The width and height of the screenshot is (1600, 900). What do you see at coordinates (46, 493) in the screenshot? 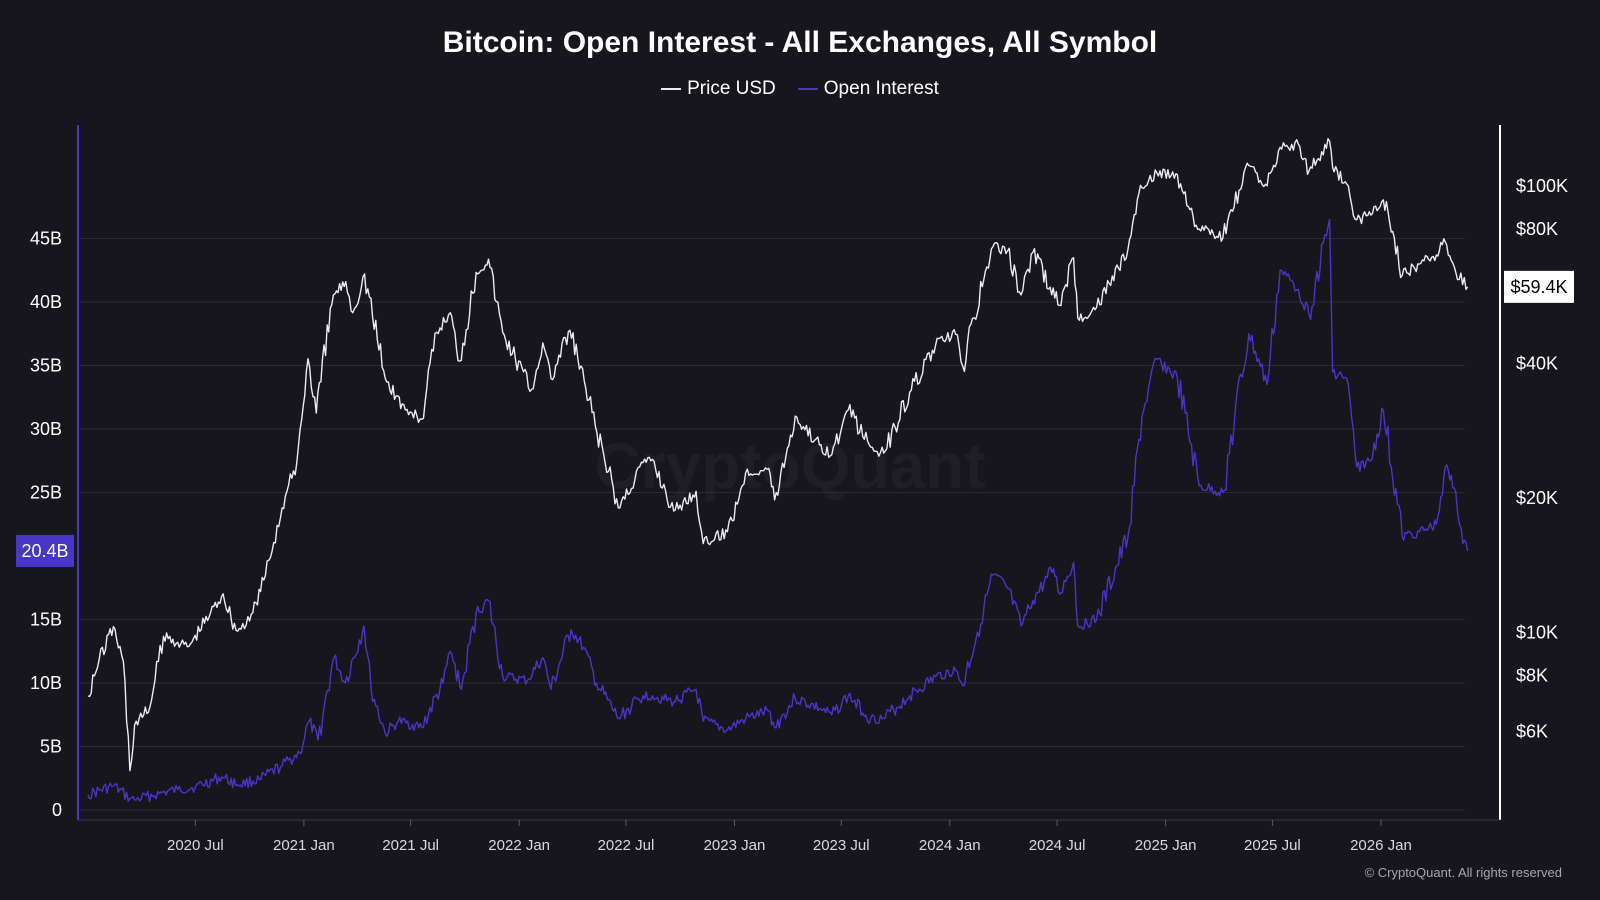
I see `left-tick-label: 25B` at bounding box center [46, 493].